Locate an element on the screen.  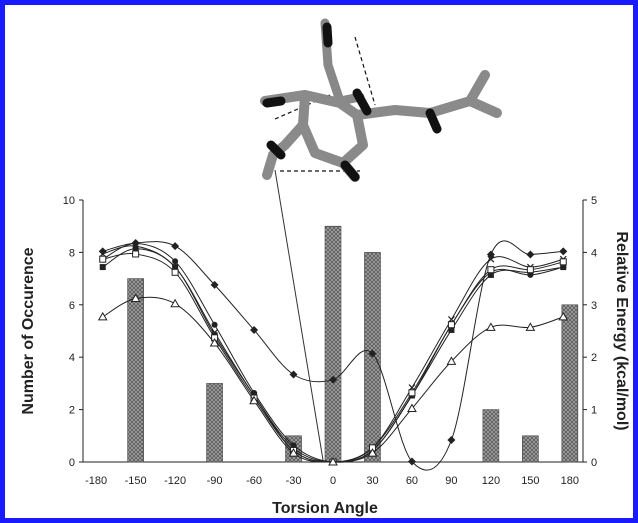
x-tick-label: 30 is located at coordinates (372, 481).